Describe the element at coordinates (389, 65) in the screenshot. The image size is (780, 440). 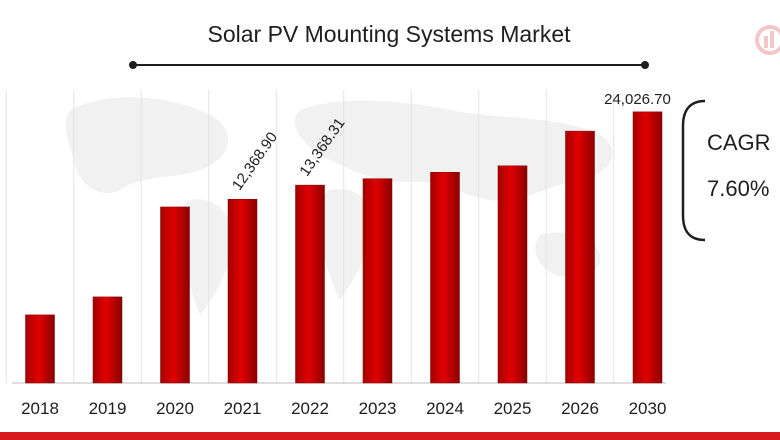
I see `title-underline` at that location.